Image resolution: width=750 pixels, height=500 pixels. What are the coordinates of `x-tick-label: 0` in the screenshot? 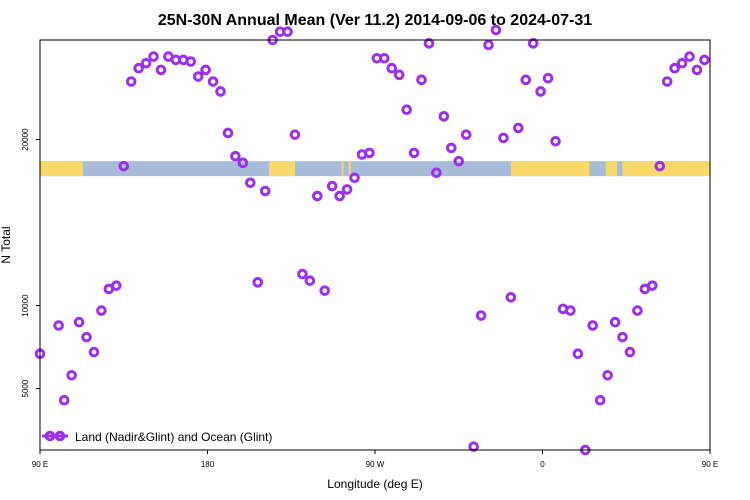 It's located at (542, 464).